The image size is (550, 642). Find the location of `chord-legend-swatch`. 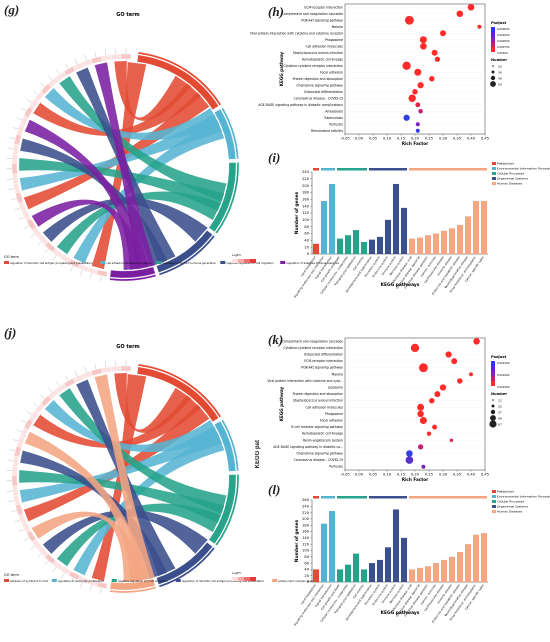

chord-legend-swatch is located at coordinates (114, 580).